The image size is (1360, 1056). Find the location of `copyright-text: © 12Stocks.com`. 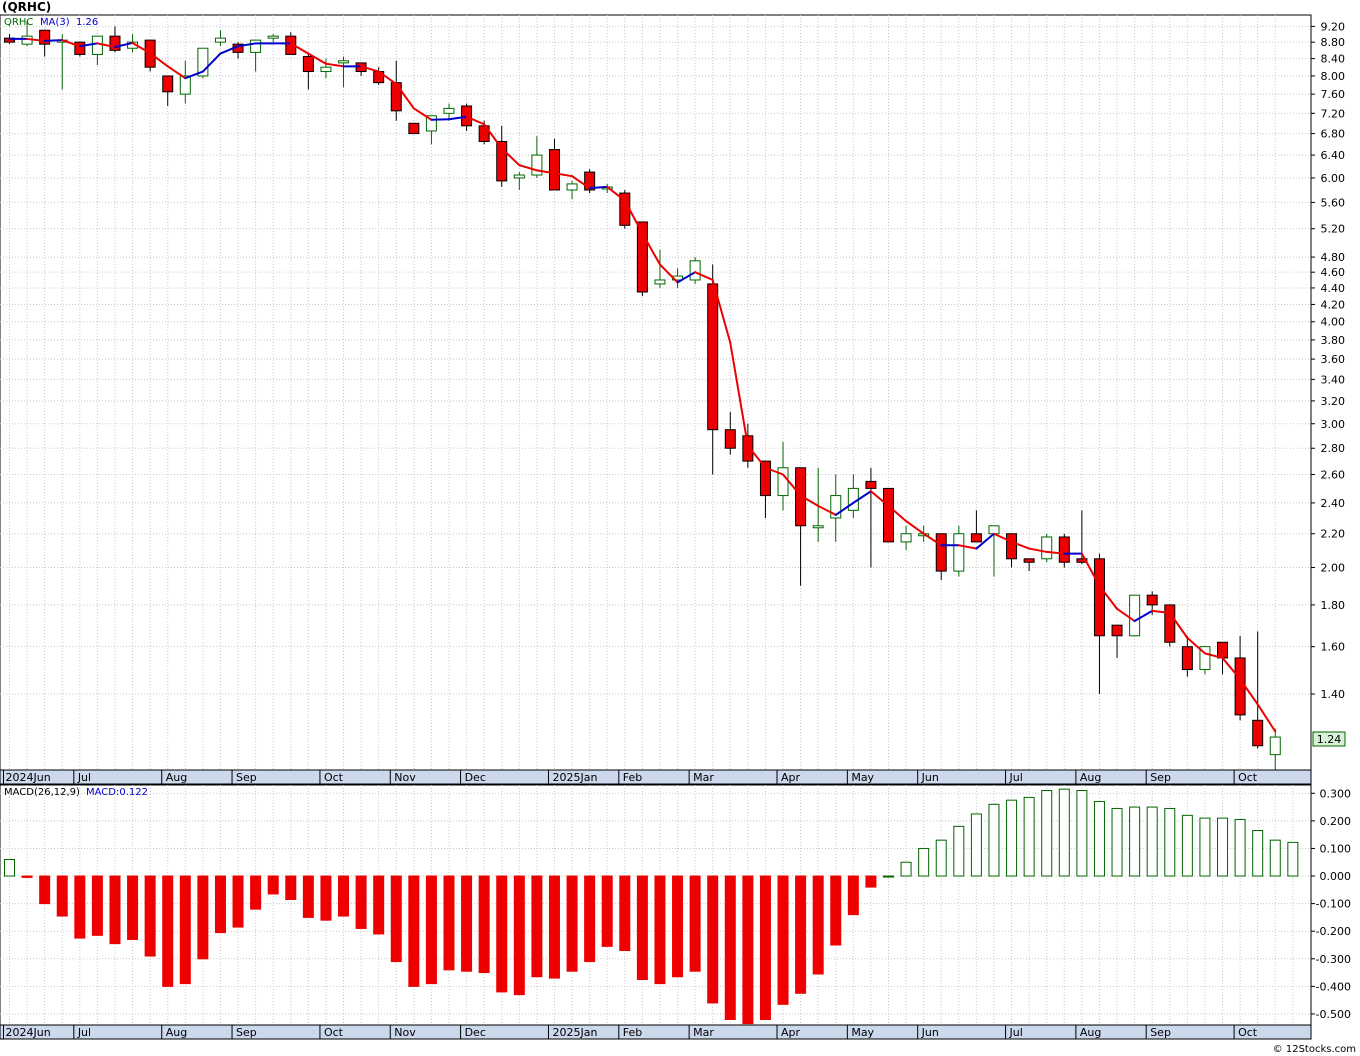

copyright-text: © 12Stocks.com is located at coordinates (1314, 1049).